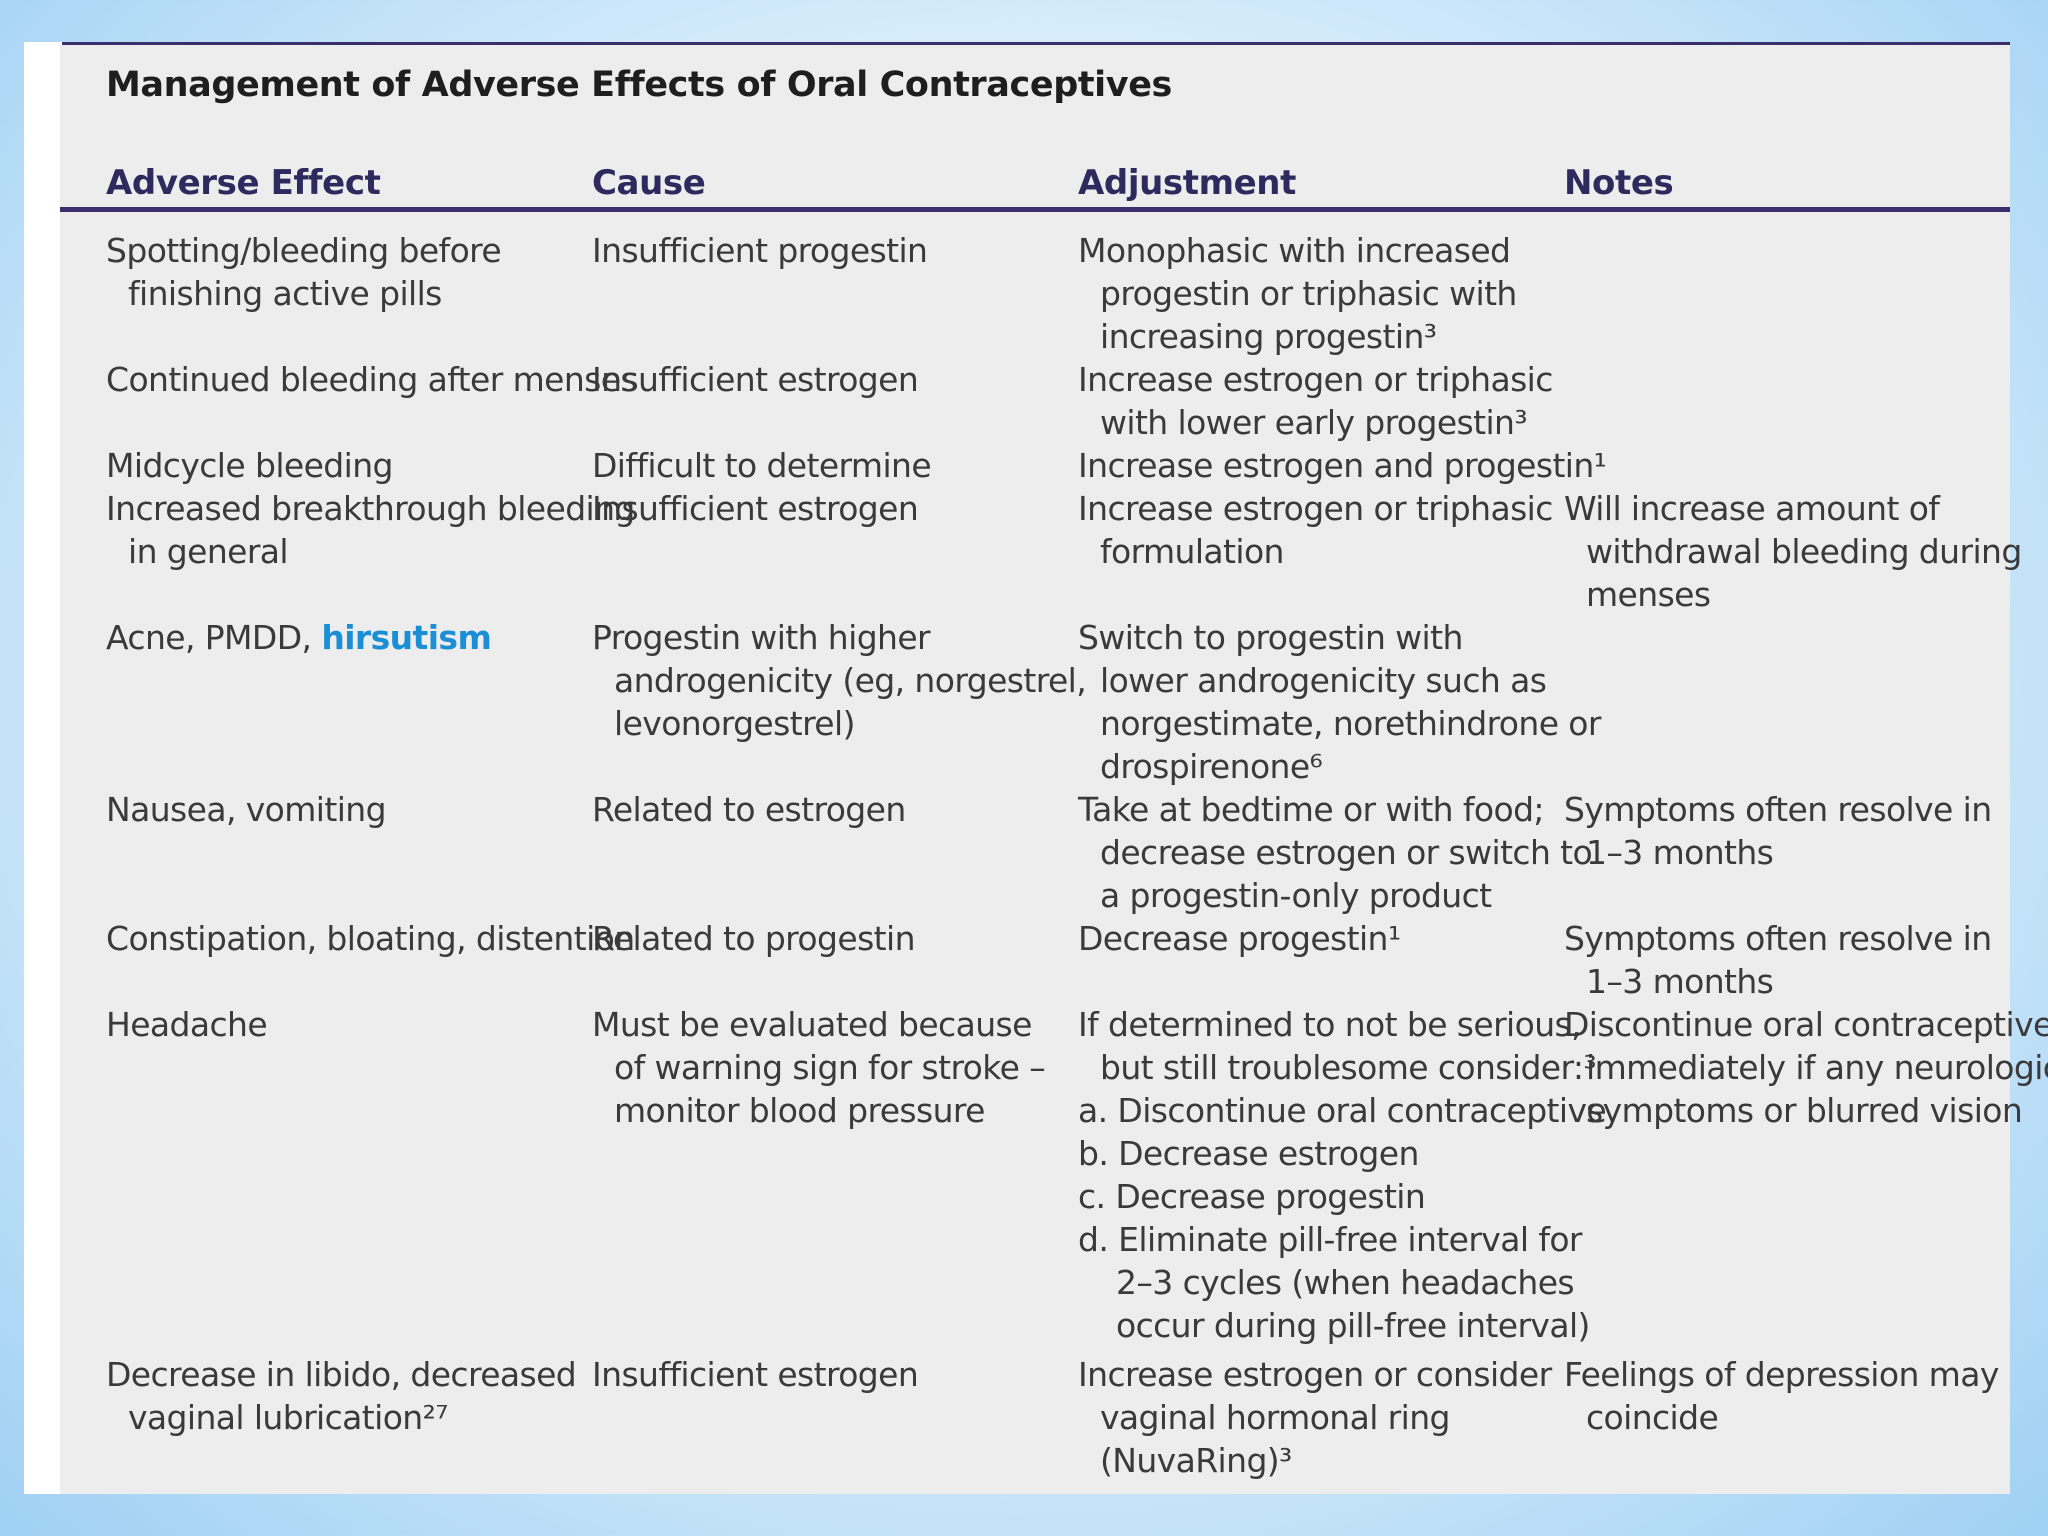  Describe the element at coordinates (299, 637) in the screenshot. I see `row-5-effect: Acne, PMDD, hirsutism` at that location.